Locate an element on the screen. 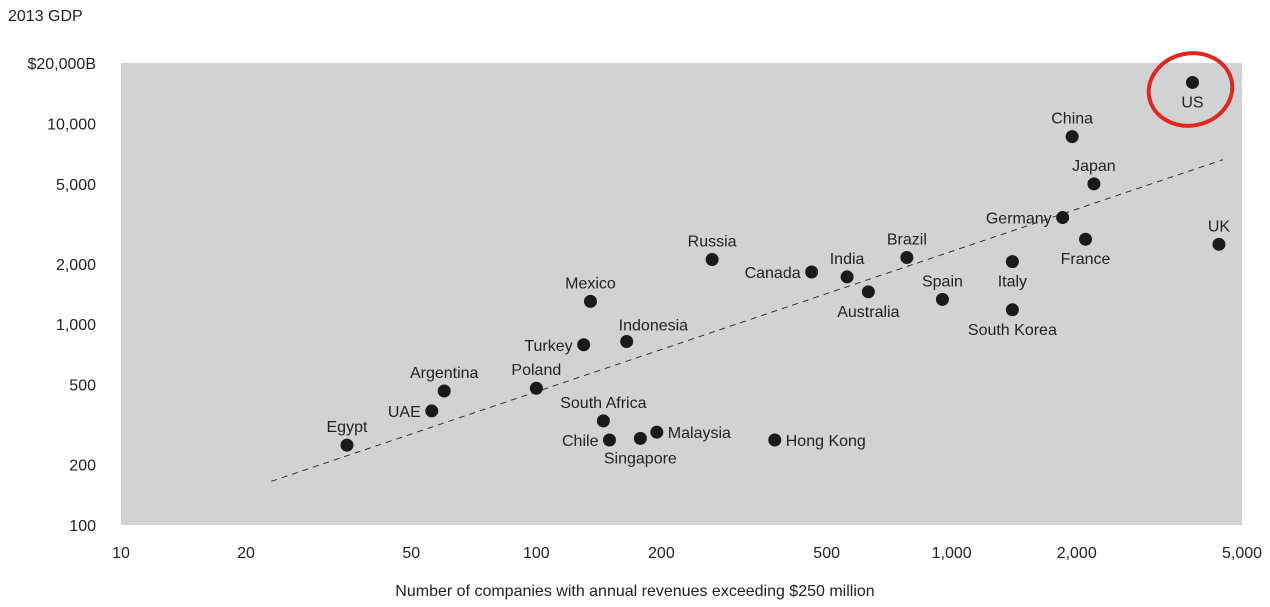 This screenshot has width=1270, height=607. y-tick-label: 500 is located at coordinates (82, 386).